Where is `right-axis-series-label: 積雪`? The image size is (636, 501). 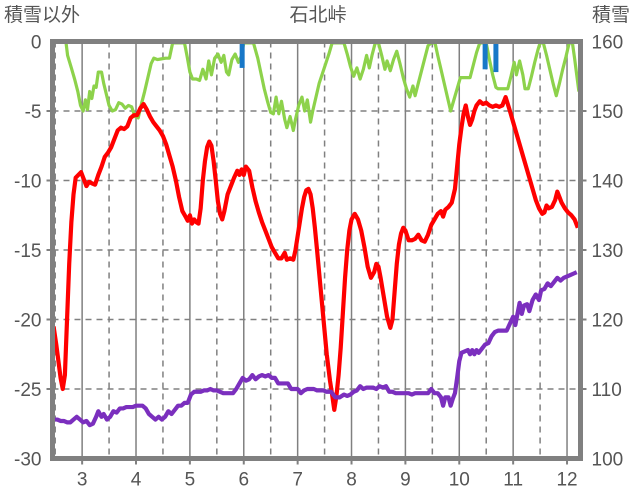 right-axis-series-label: 積雪 is located at coordinates (610, 15).